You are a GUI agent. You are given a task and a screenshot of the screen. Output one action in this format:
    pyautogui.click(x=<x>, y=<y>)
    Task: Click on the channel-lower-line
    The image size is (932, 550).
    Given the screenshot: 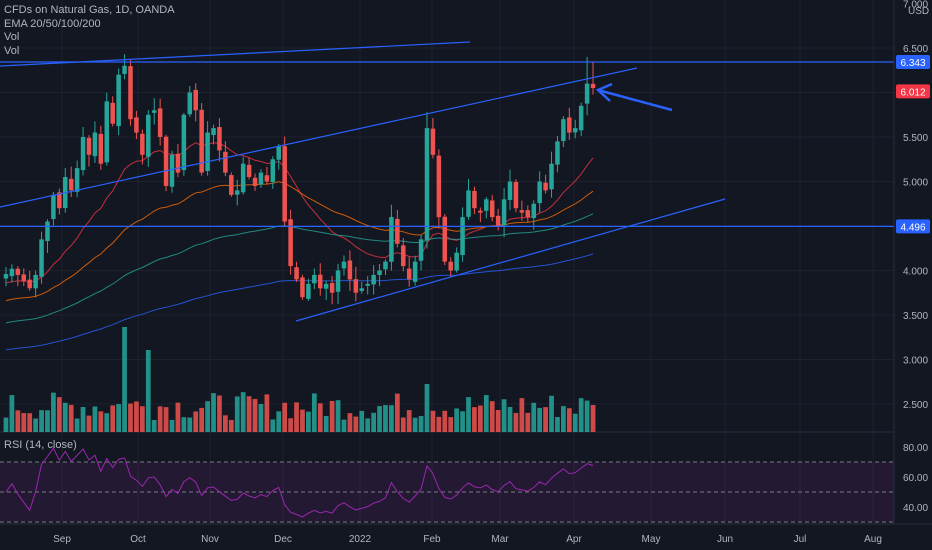 What is the action you would take?
    pyautogui.click(x=510, y=260)
    